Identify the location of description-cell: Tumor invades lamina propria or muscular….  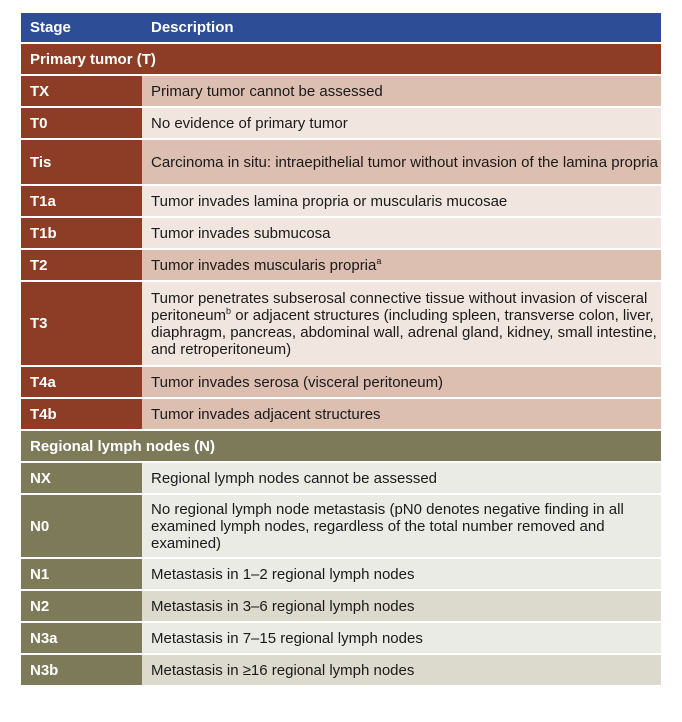
(401, 201).